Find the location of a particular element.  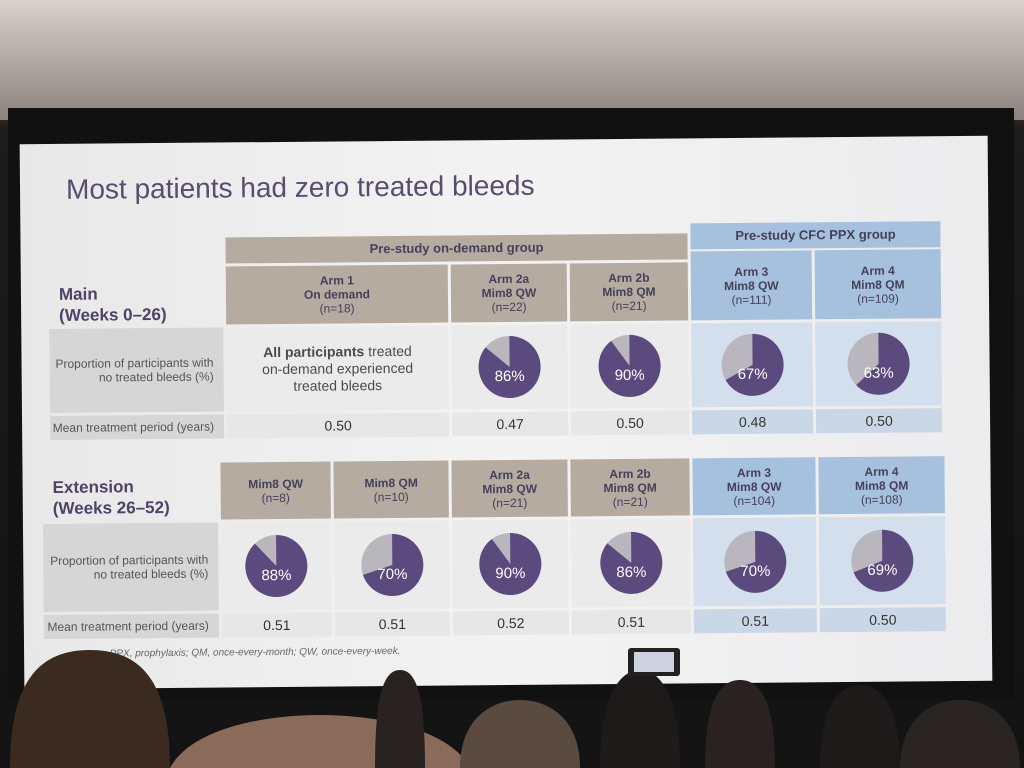

extension-section-label: Extension (Weeks 26–52) is located at coordinates (111, 497).